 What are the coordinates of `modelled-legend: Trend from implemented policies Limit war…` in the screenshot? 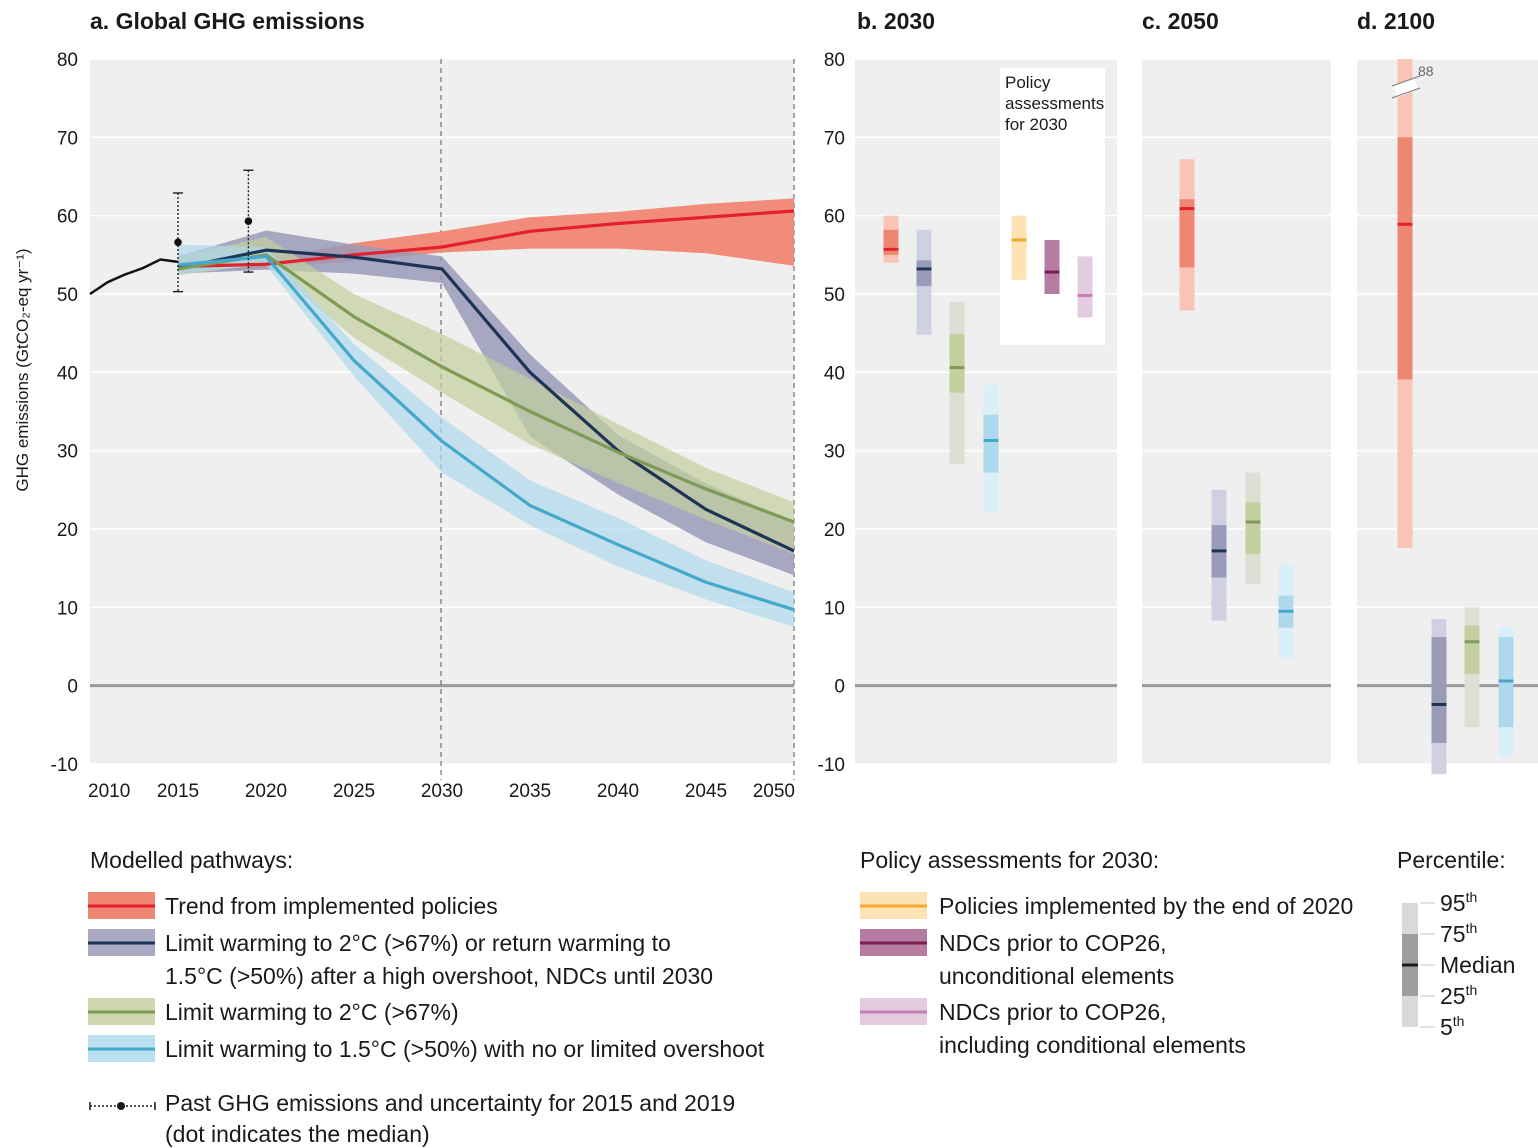 It's located at (426, 977).